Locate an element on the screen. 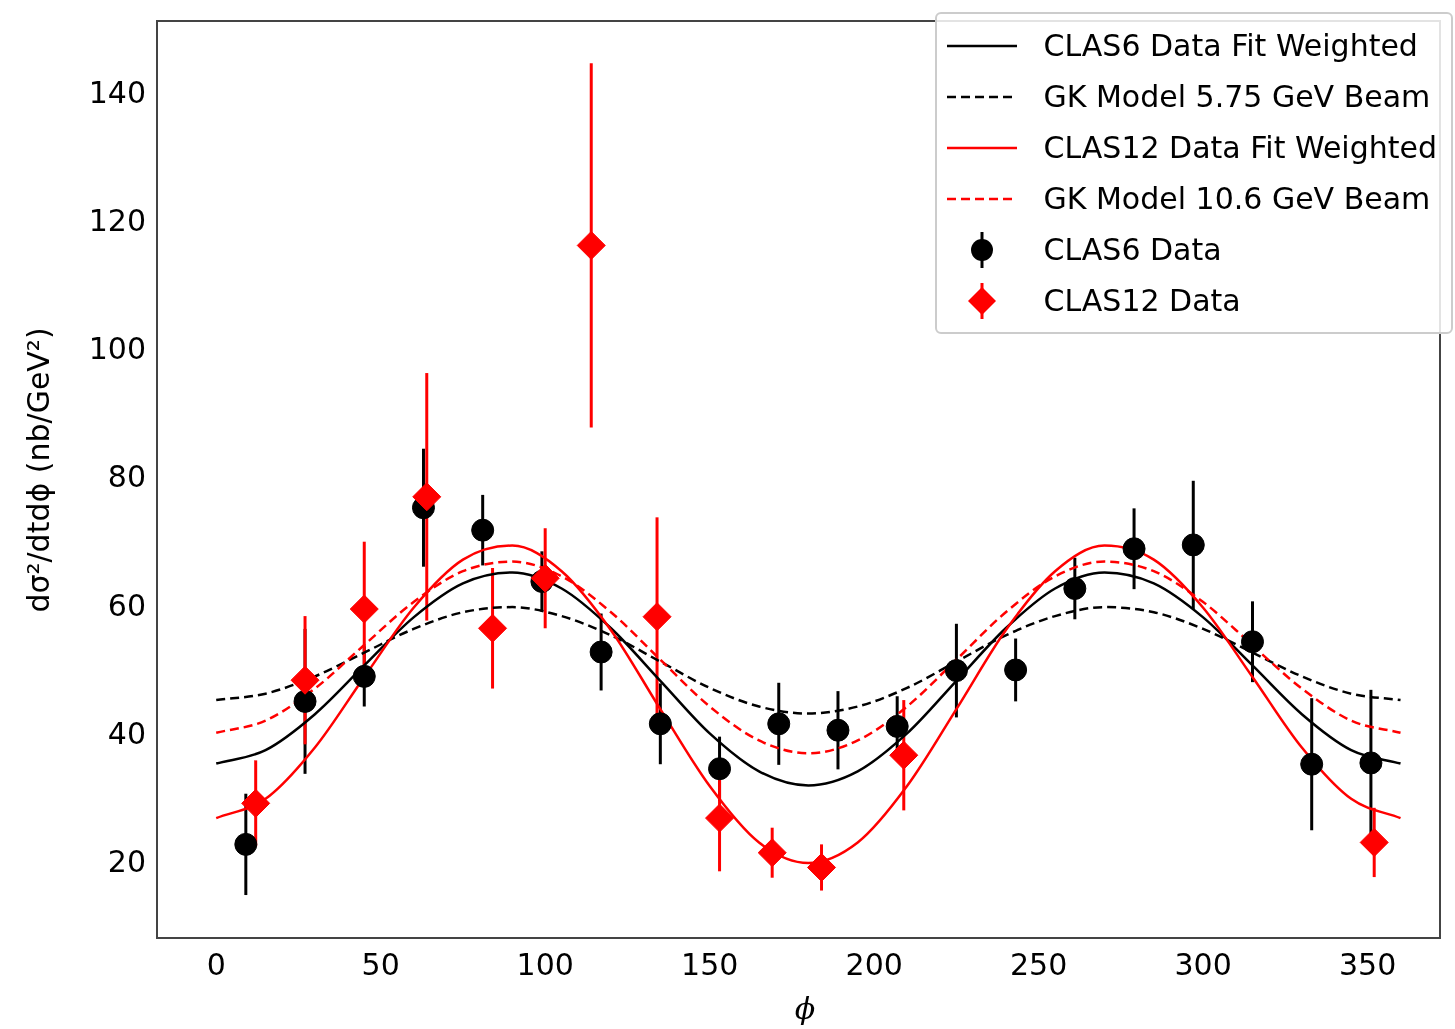 Image resolution: width=1455 pixels, height=1029 pixels. legend-label: CLAS12 Data is located at coordinates (1142, 300).